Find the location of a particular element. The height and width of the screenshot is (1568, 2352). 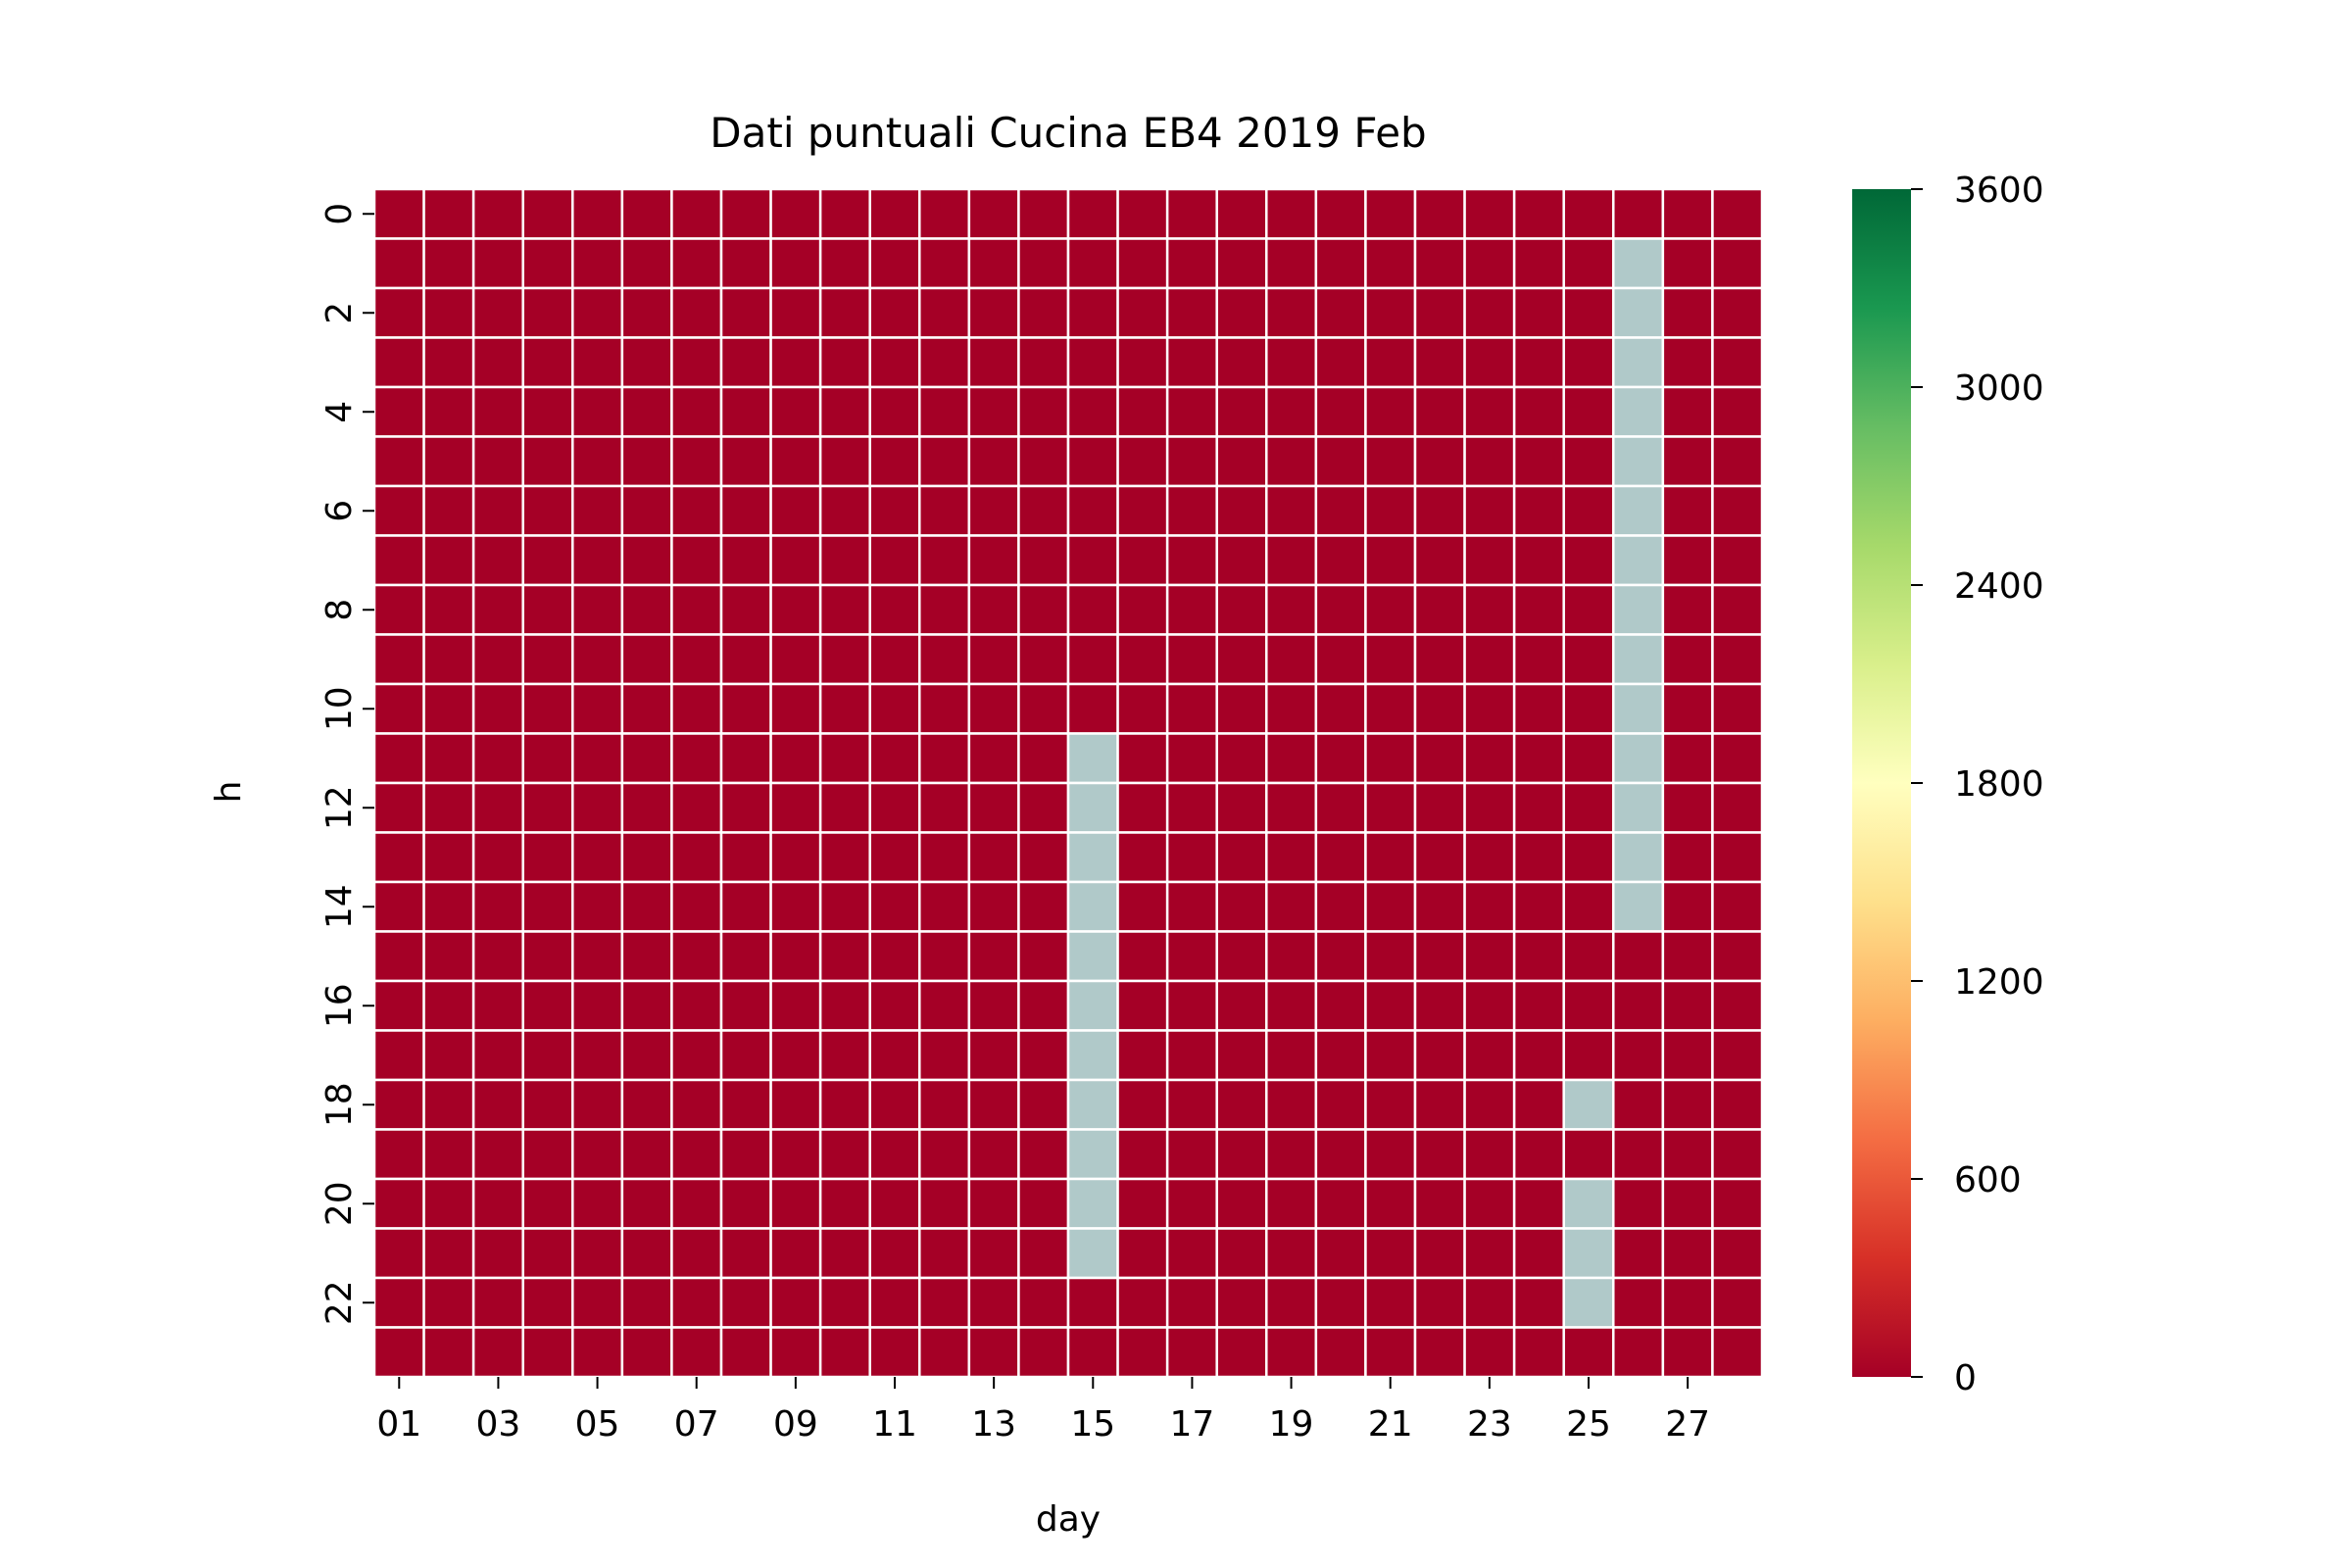

x-tick-label: 09 is located at coordinates (795, 1424).